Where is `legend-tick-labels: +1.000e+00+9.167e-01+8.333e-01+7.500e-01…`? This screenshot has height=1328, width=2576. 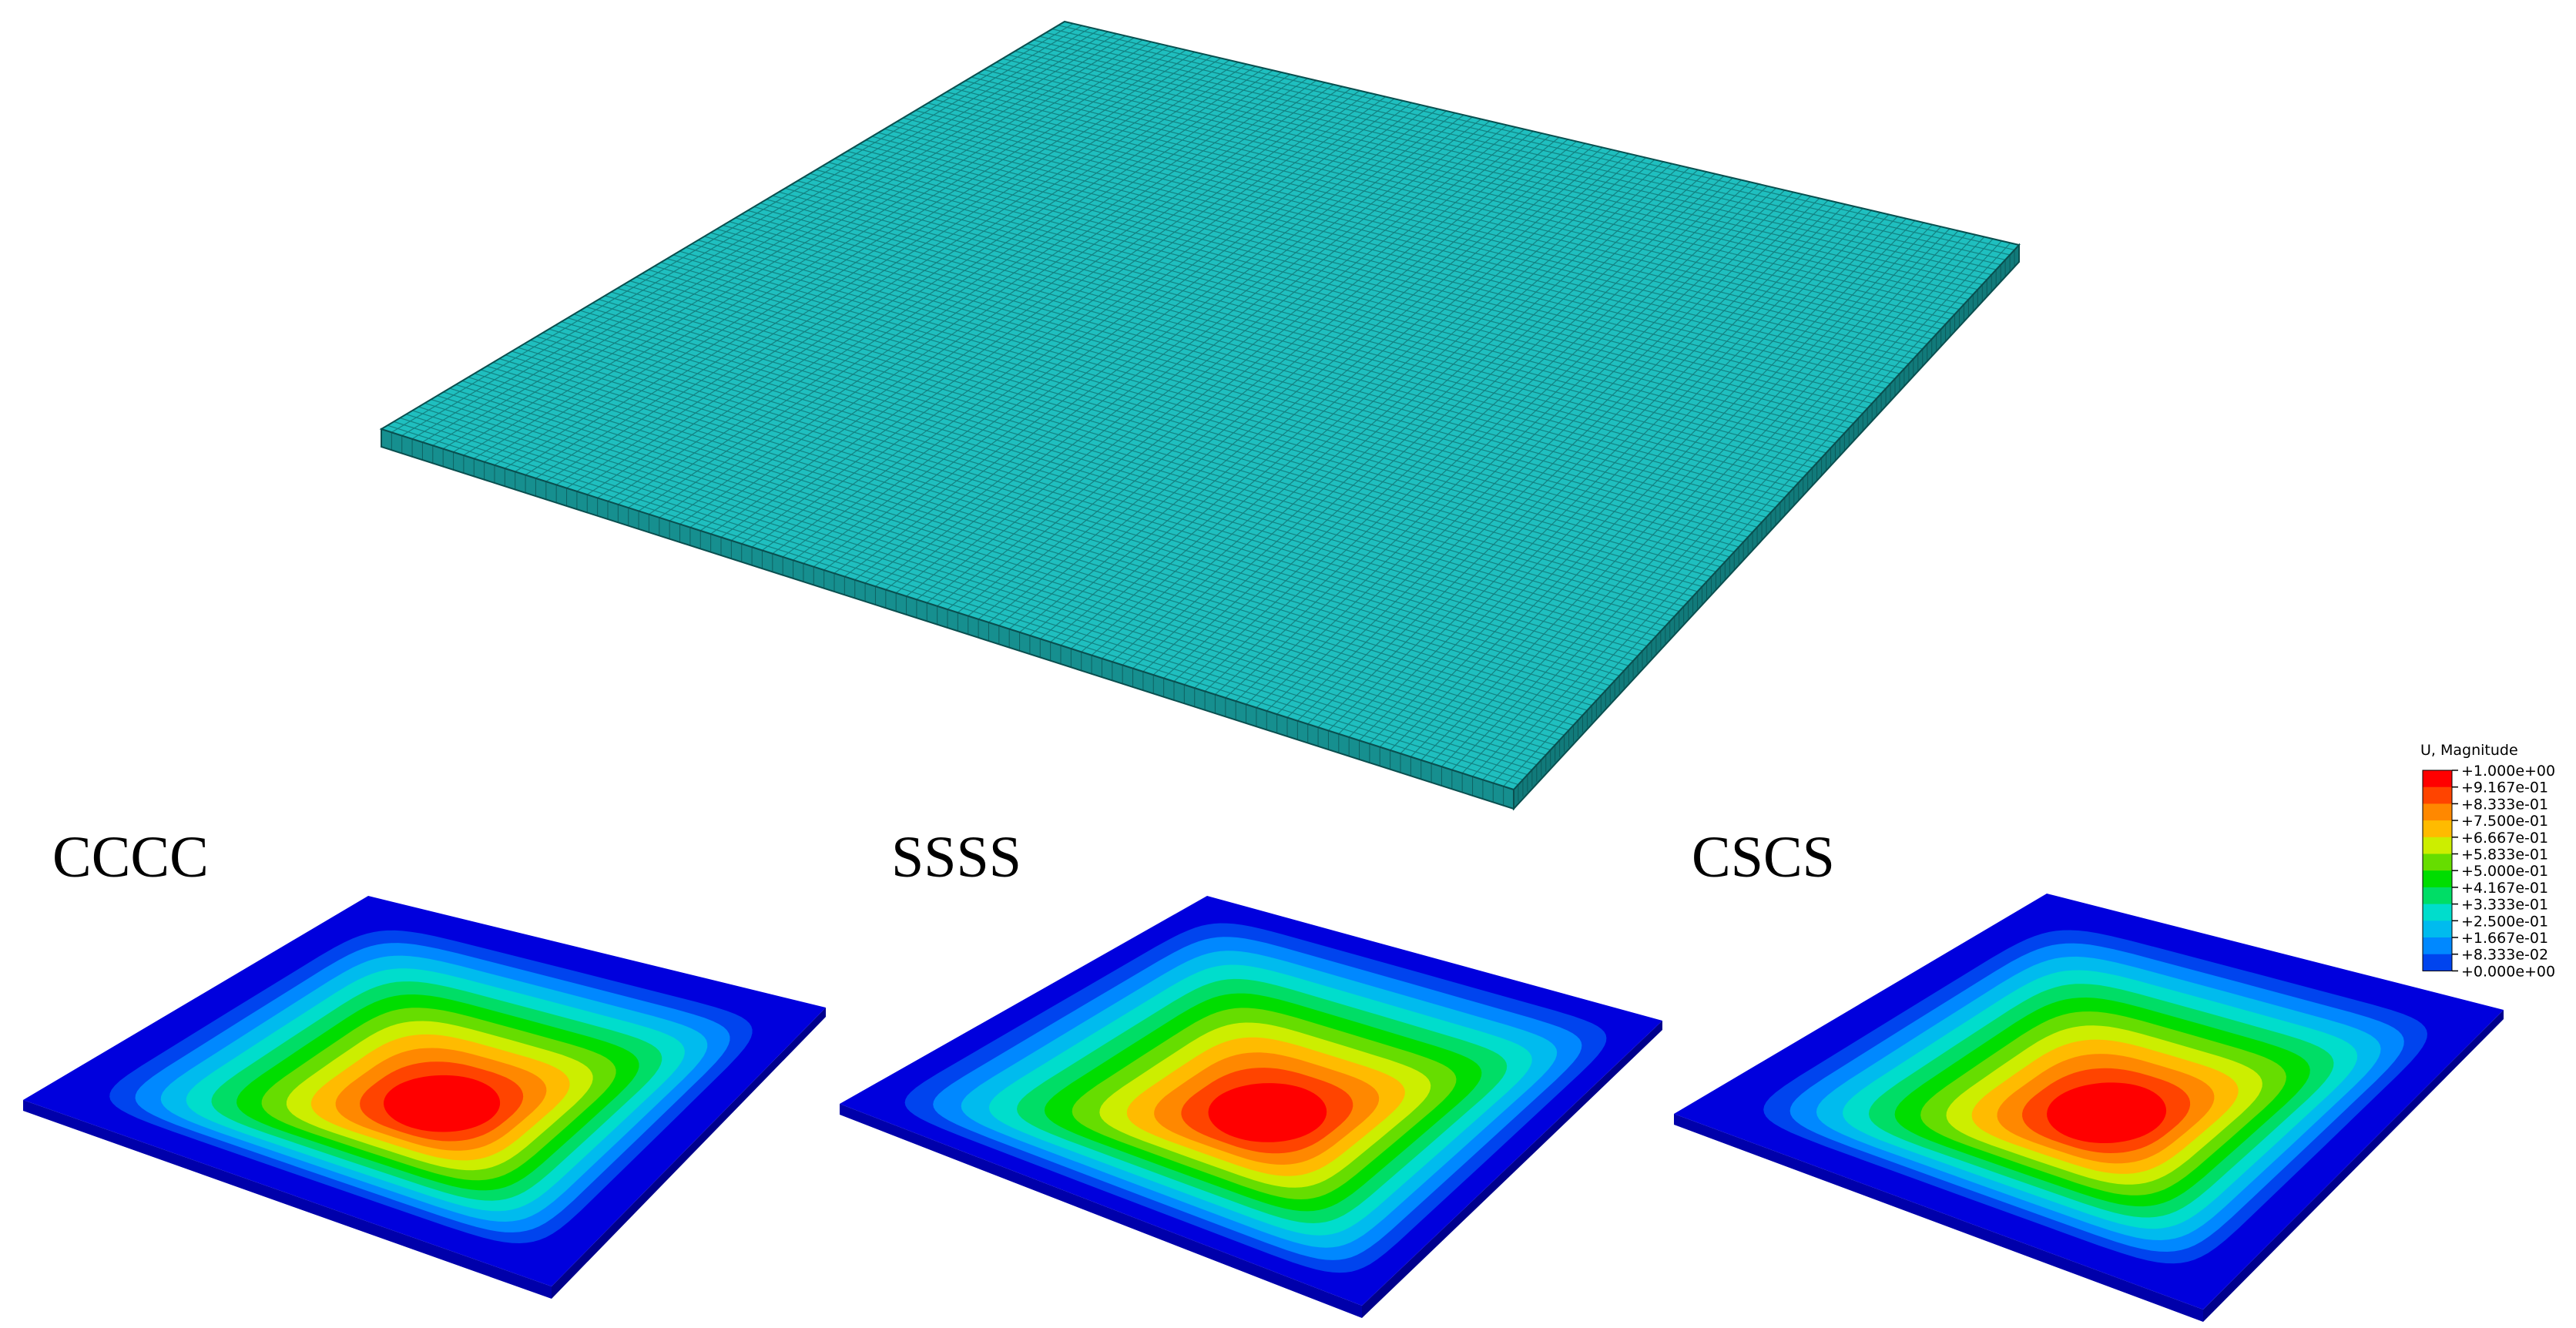
legend-tick-labels: +1.000e+00+9.167e-01+8.333e-01+7.500e-01… is located at coordinates (2503, 871).